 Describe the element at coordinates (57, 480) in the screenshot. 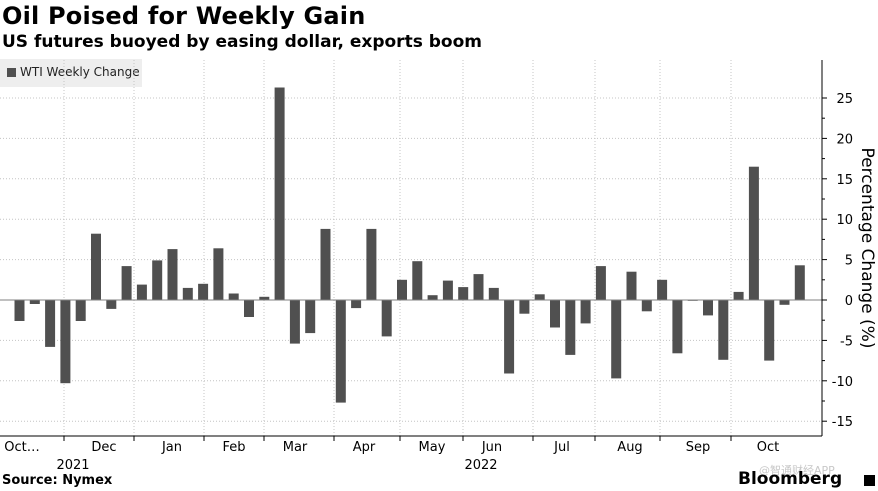

I see `source-note: Source: Nymex` at that location.